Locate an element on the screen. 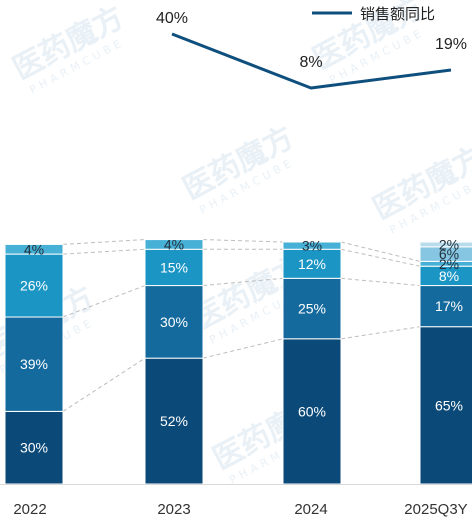 This screenshot has height=519, width=472. data-label: 3% is located at coordinates (312, 246).